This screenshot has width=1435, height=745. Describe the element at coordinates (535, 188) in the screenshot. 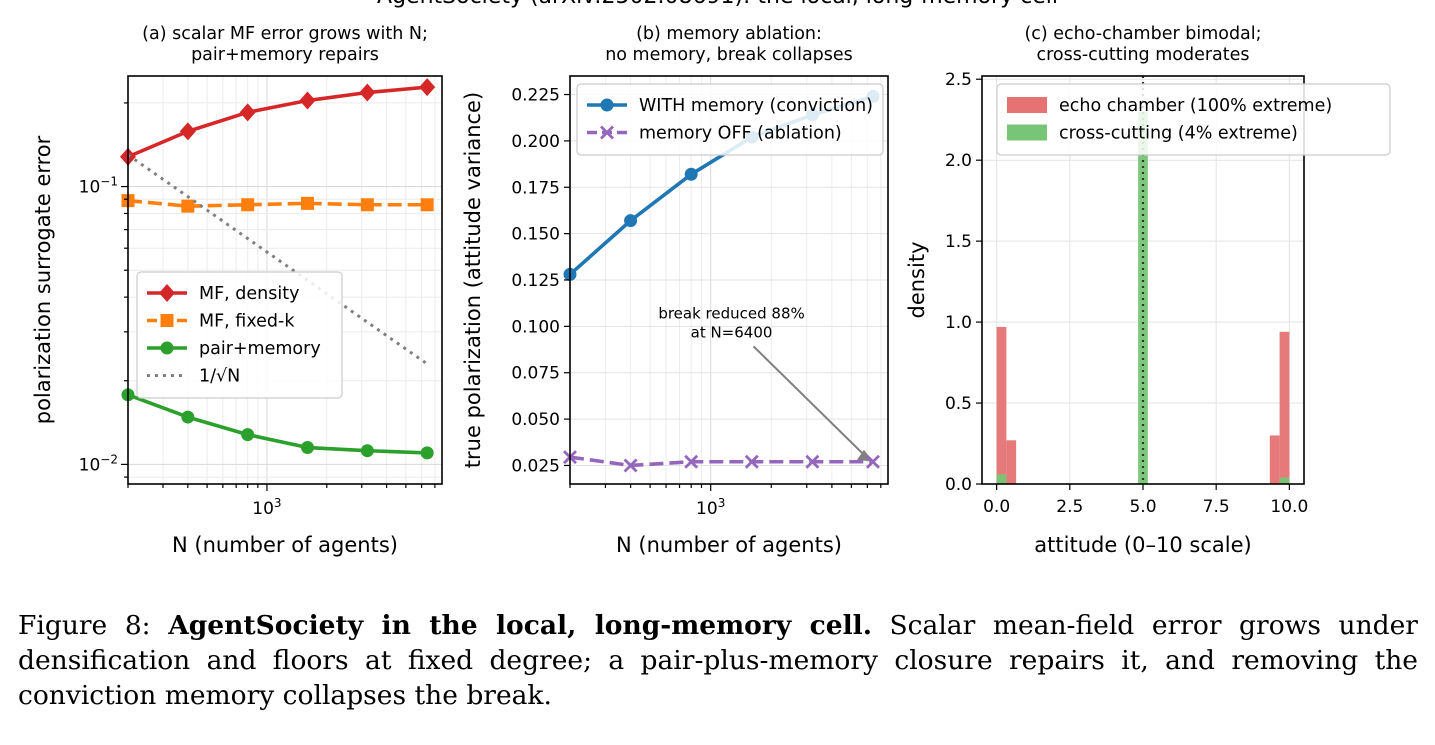

I see `y-tick-label: 0.175` at that location.